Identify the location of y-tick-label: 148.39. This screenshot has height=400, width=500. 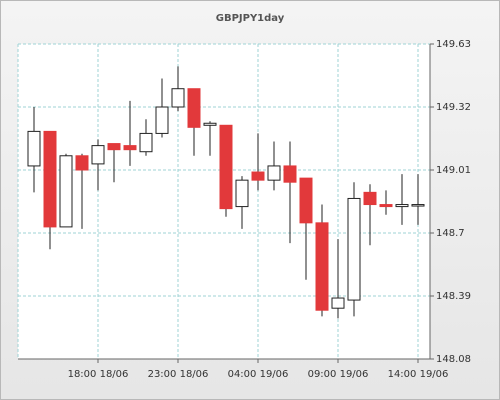
(453, 296).